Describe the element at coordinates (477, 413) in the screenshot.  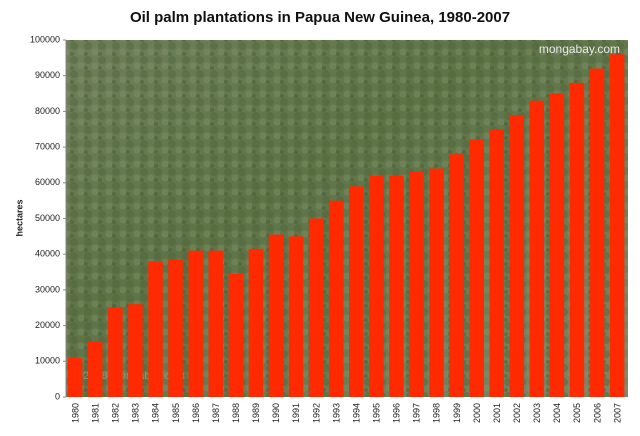
I see `x-tick-label: 2000` at that location.